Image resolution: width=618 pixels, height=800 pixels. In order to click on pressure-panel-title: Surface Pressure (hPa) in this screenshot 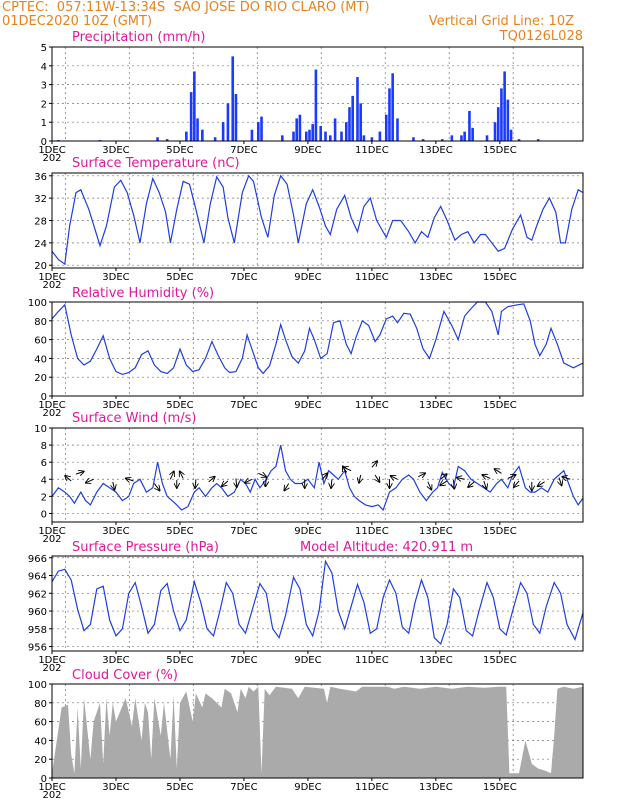, I will do `click(145, 547)`.